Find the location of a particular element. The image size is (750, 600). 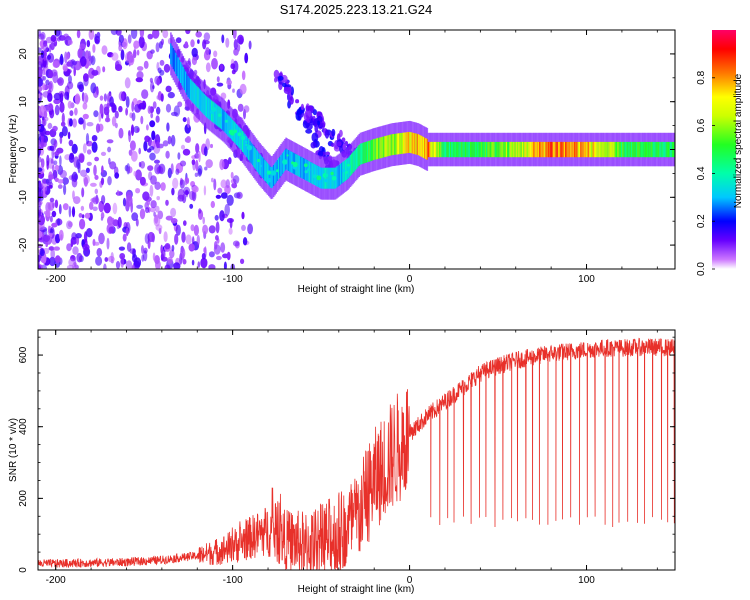

y-tick-label: 10 is located at coordinates (23, 102).